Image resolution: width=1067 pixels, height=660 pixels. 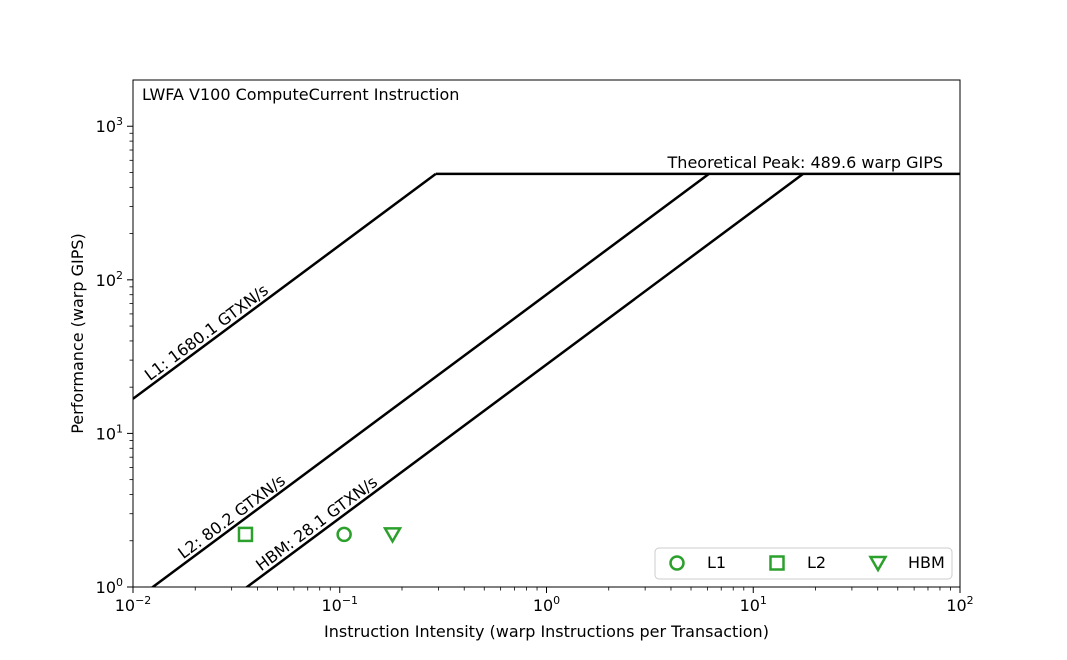 I want to click on legend: L1 L2 HBM, so click(x=803, y=563).